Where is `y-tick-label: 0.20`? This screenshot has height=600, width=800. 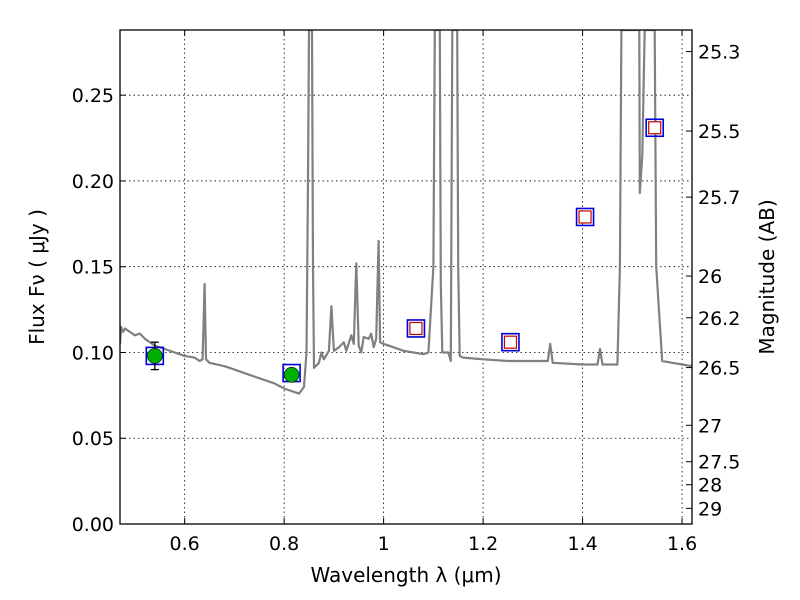 y-tick-label: 0.20 is located at coordinates (93, 182).